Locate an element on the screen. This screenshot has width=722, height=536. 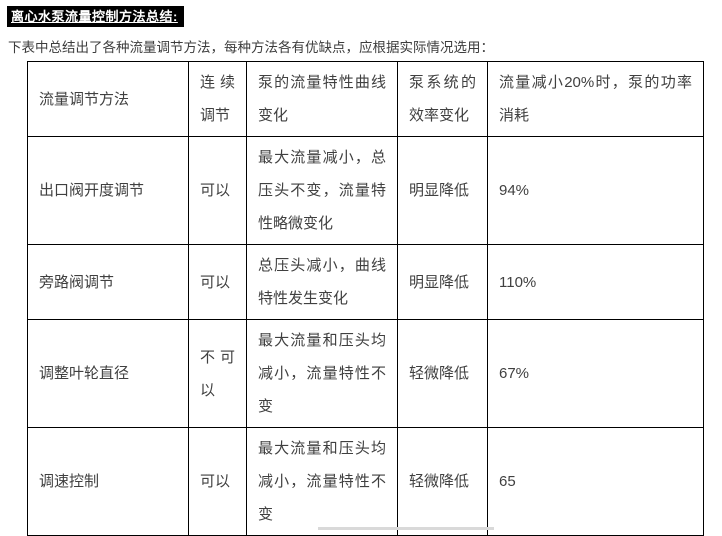
cell-power: 67% is located at coordinates (595, 373).